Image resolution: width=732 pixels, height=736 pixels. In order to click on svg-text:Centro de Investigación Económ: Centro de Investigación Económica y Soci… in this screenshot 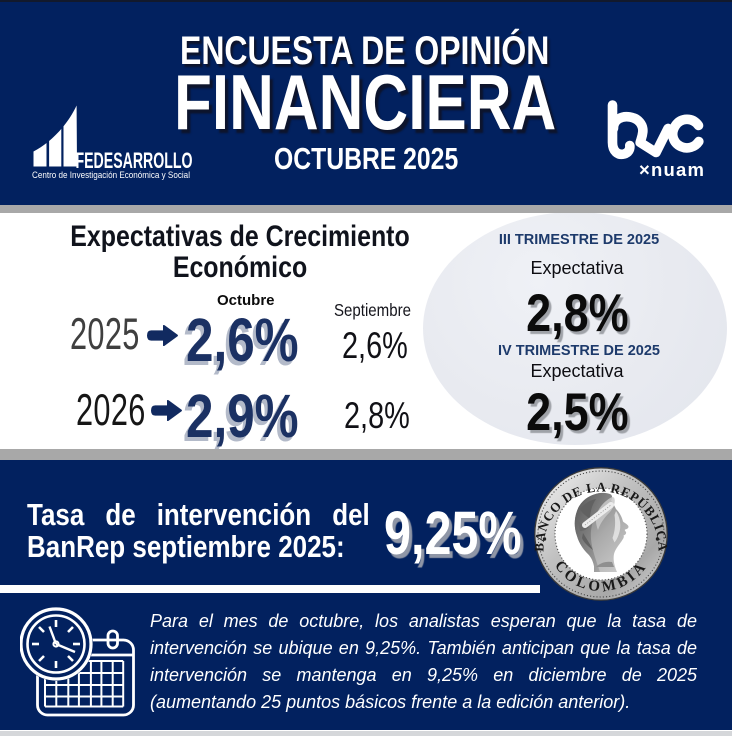, I will do `click(111, 175)`.